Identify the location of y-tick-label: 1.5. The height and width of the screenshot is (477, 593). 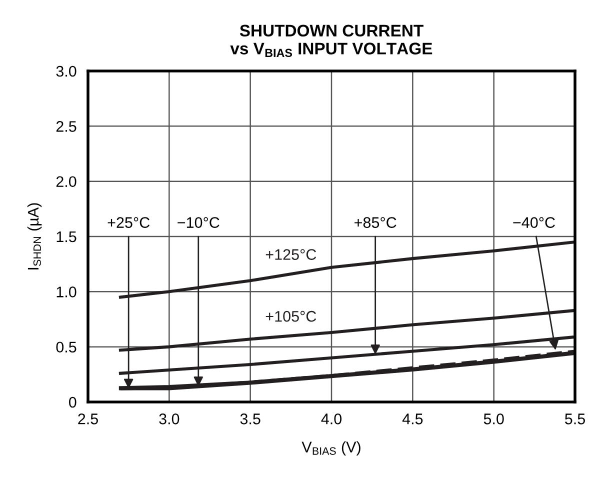
(66, 237).